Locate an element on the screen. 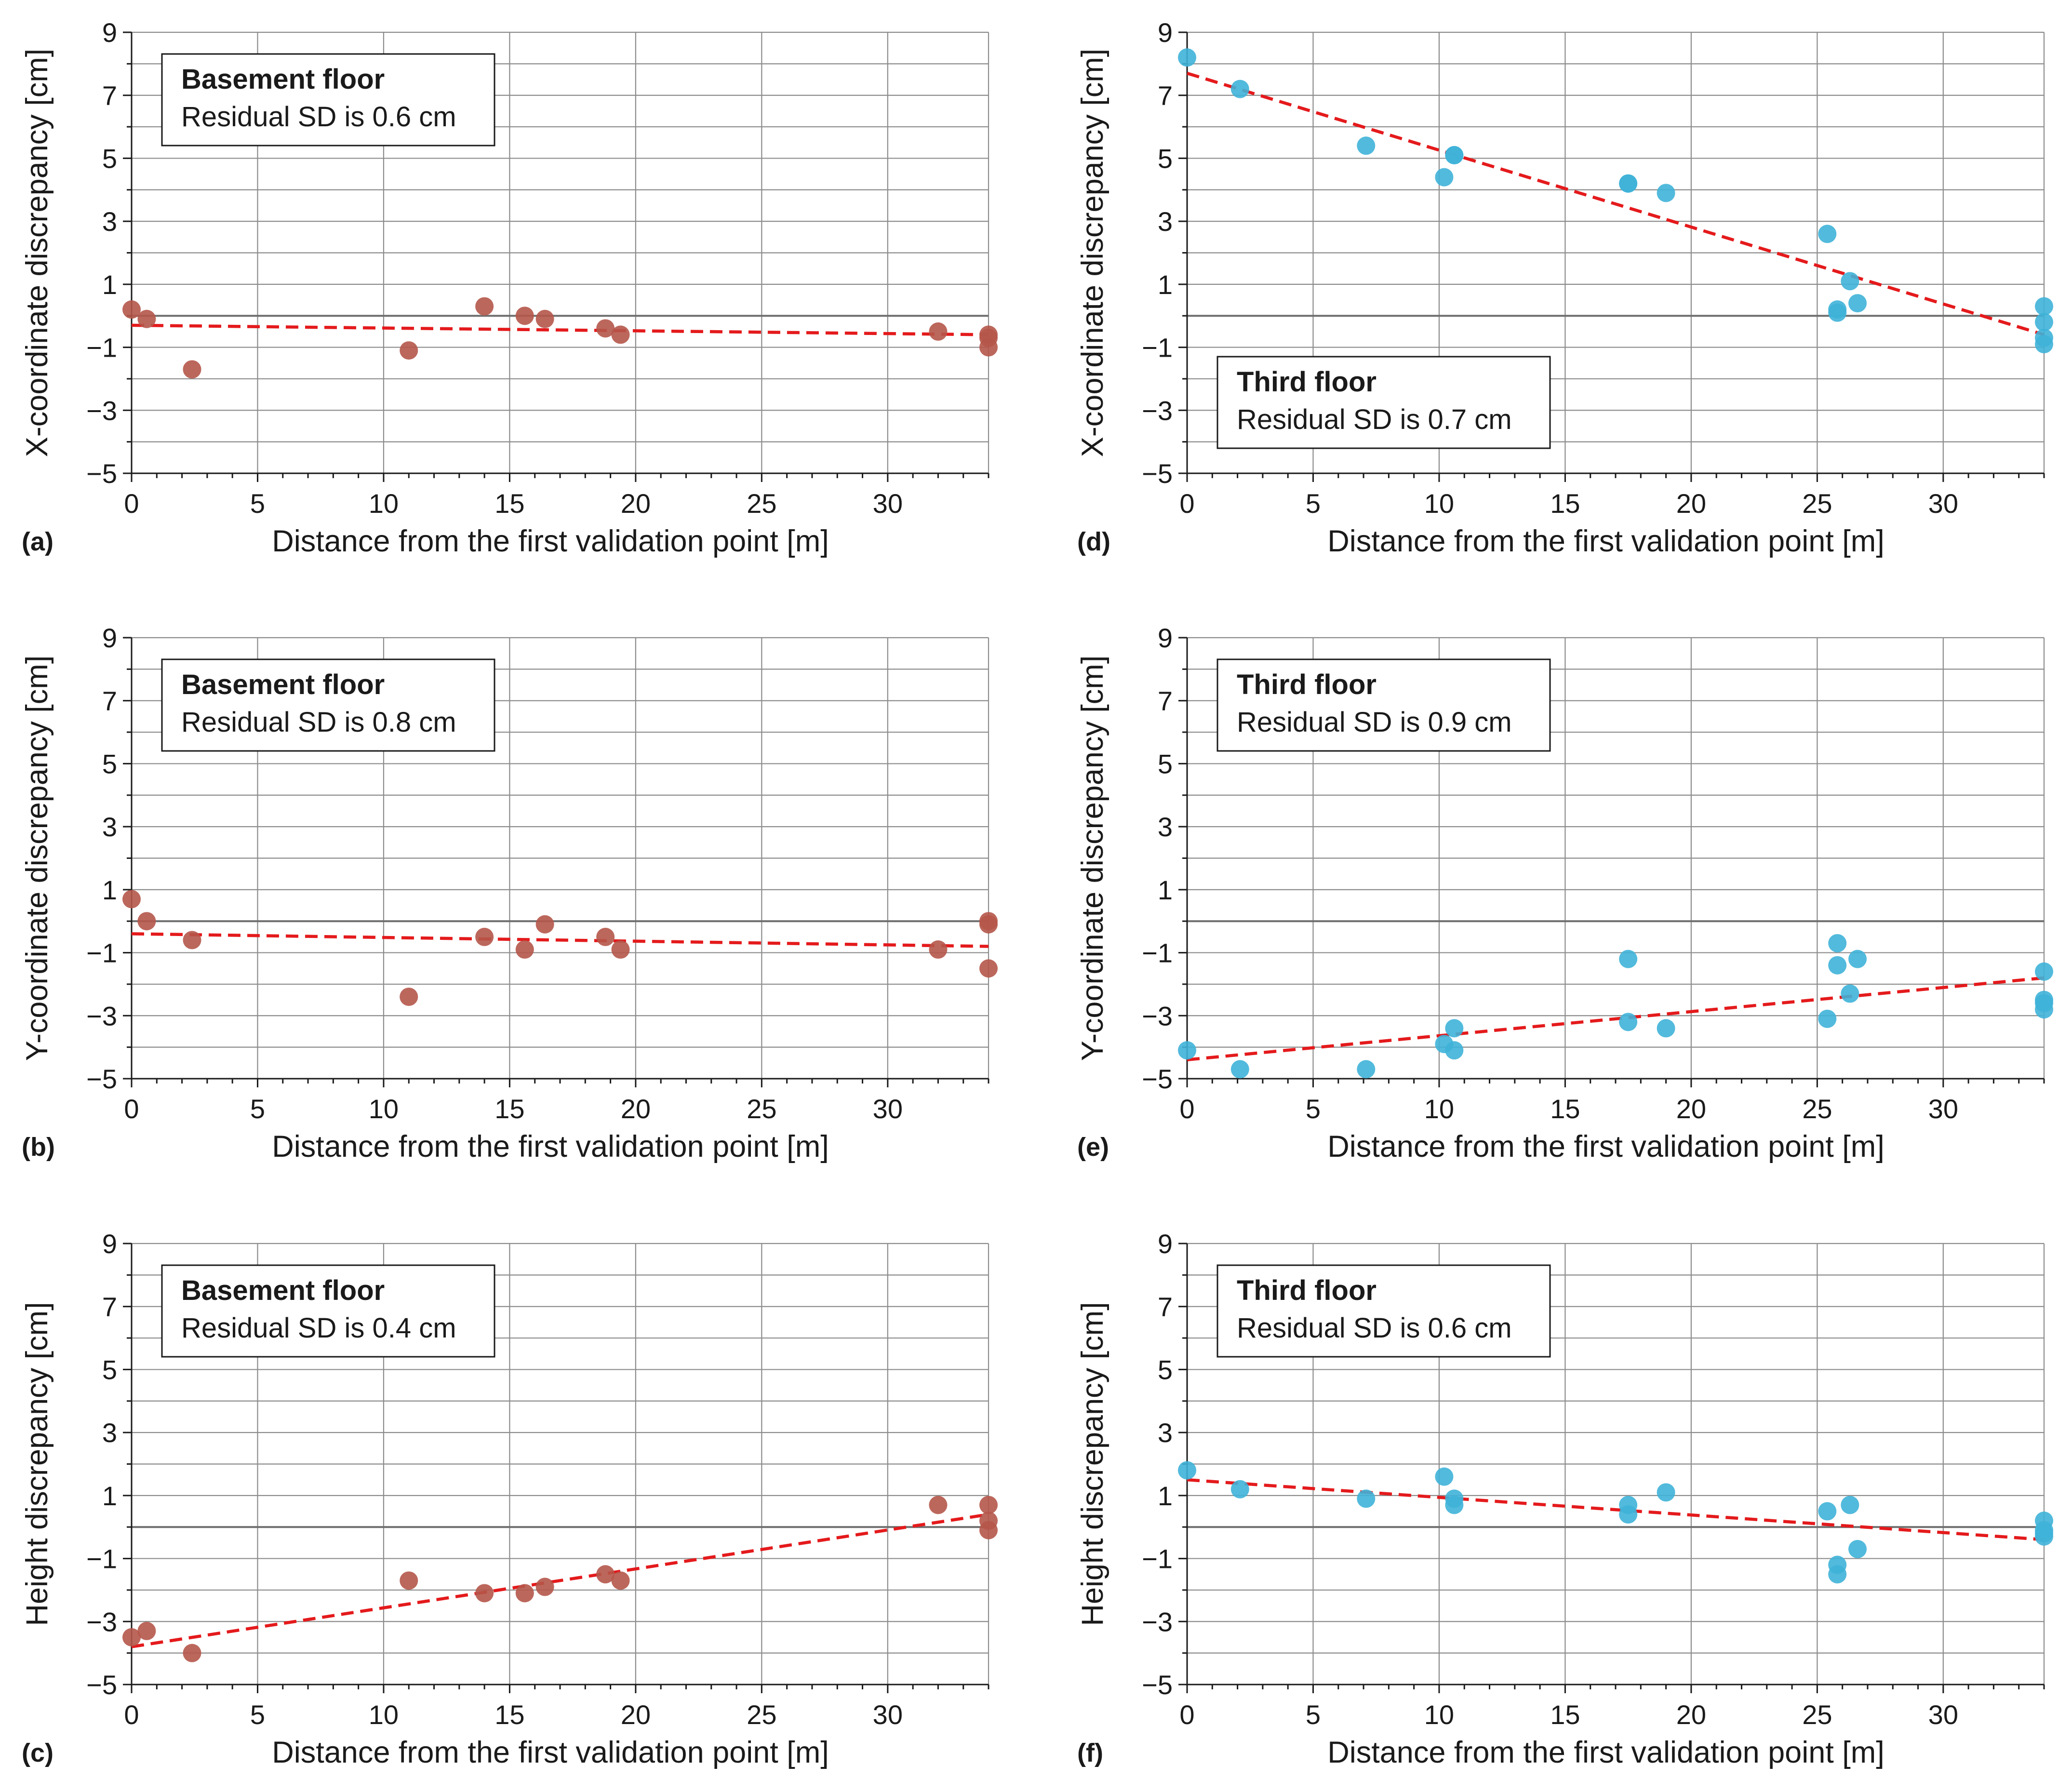  panel-label: (e) is located at coordinates (1093, 1147).